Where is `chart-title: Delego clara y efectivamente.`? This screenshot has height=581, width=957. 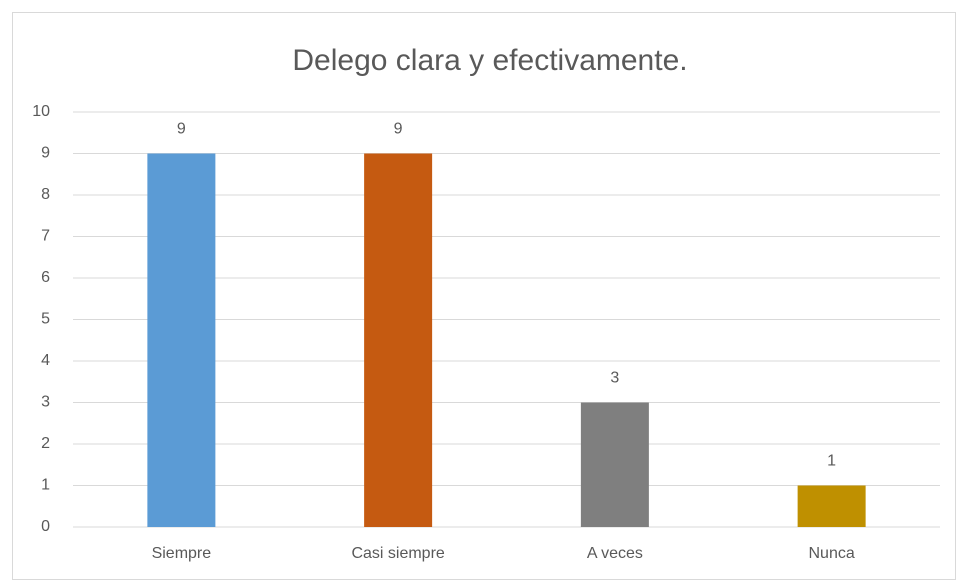 chart-title: Delego clara y efectivamente. is located at coordinates (489, 60).